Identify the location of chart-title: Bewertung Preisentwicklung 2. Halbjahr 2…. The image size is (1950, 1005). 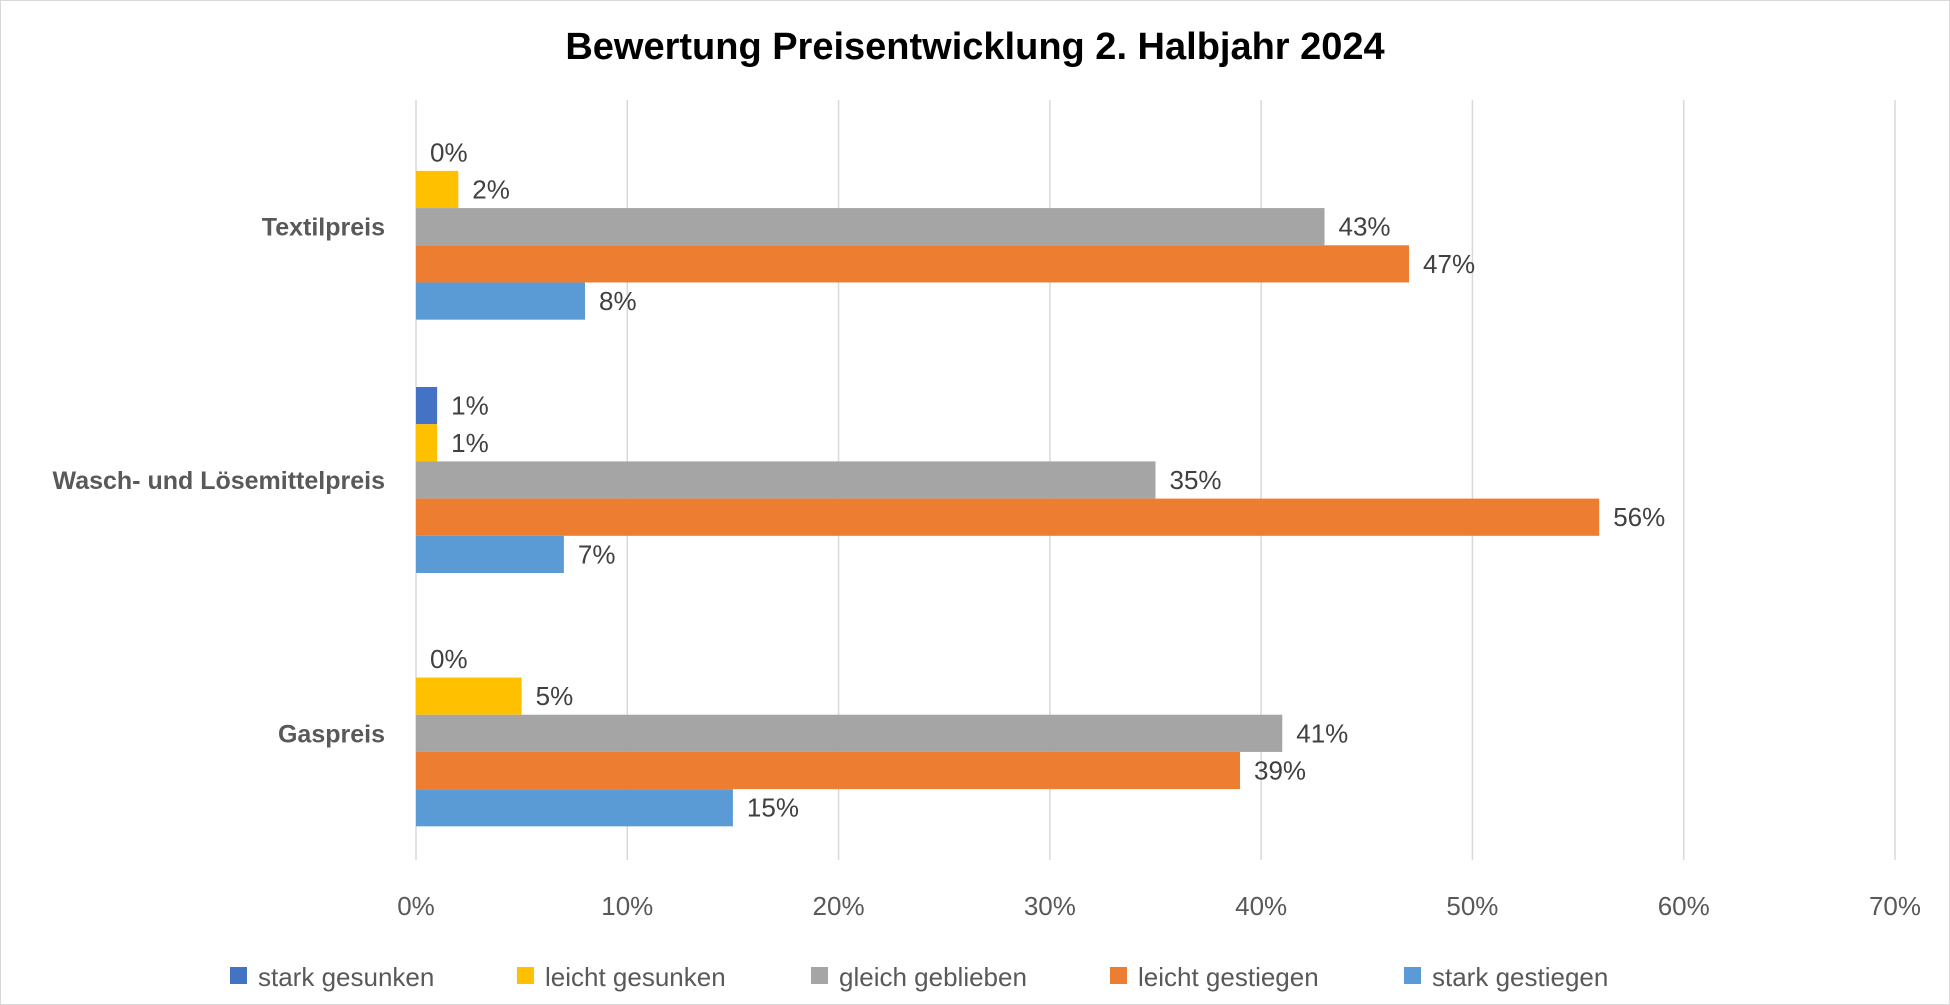
(974, 47).